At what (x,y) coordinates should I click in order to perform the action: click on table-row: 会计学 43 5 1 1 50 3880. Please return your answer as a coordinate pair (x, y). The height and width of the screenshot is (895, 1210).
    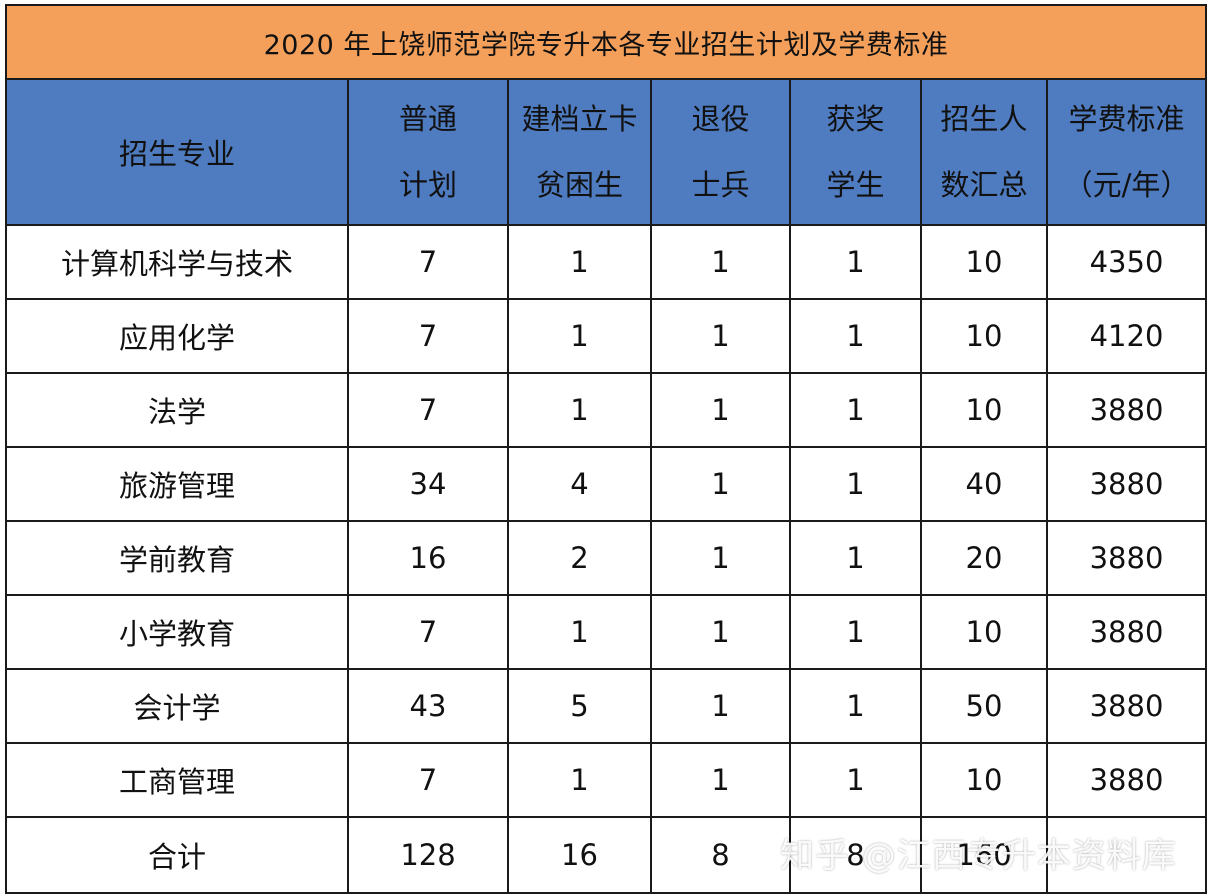
    Looking at the image, I should click on (606, 706).